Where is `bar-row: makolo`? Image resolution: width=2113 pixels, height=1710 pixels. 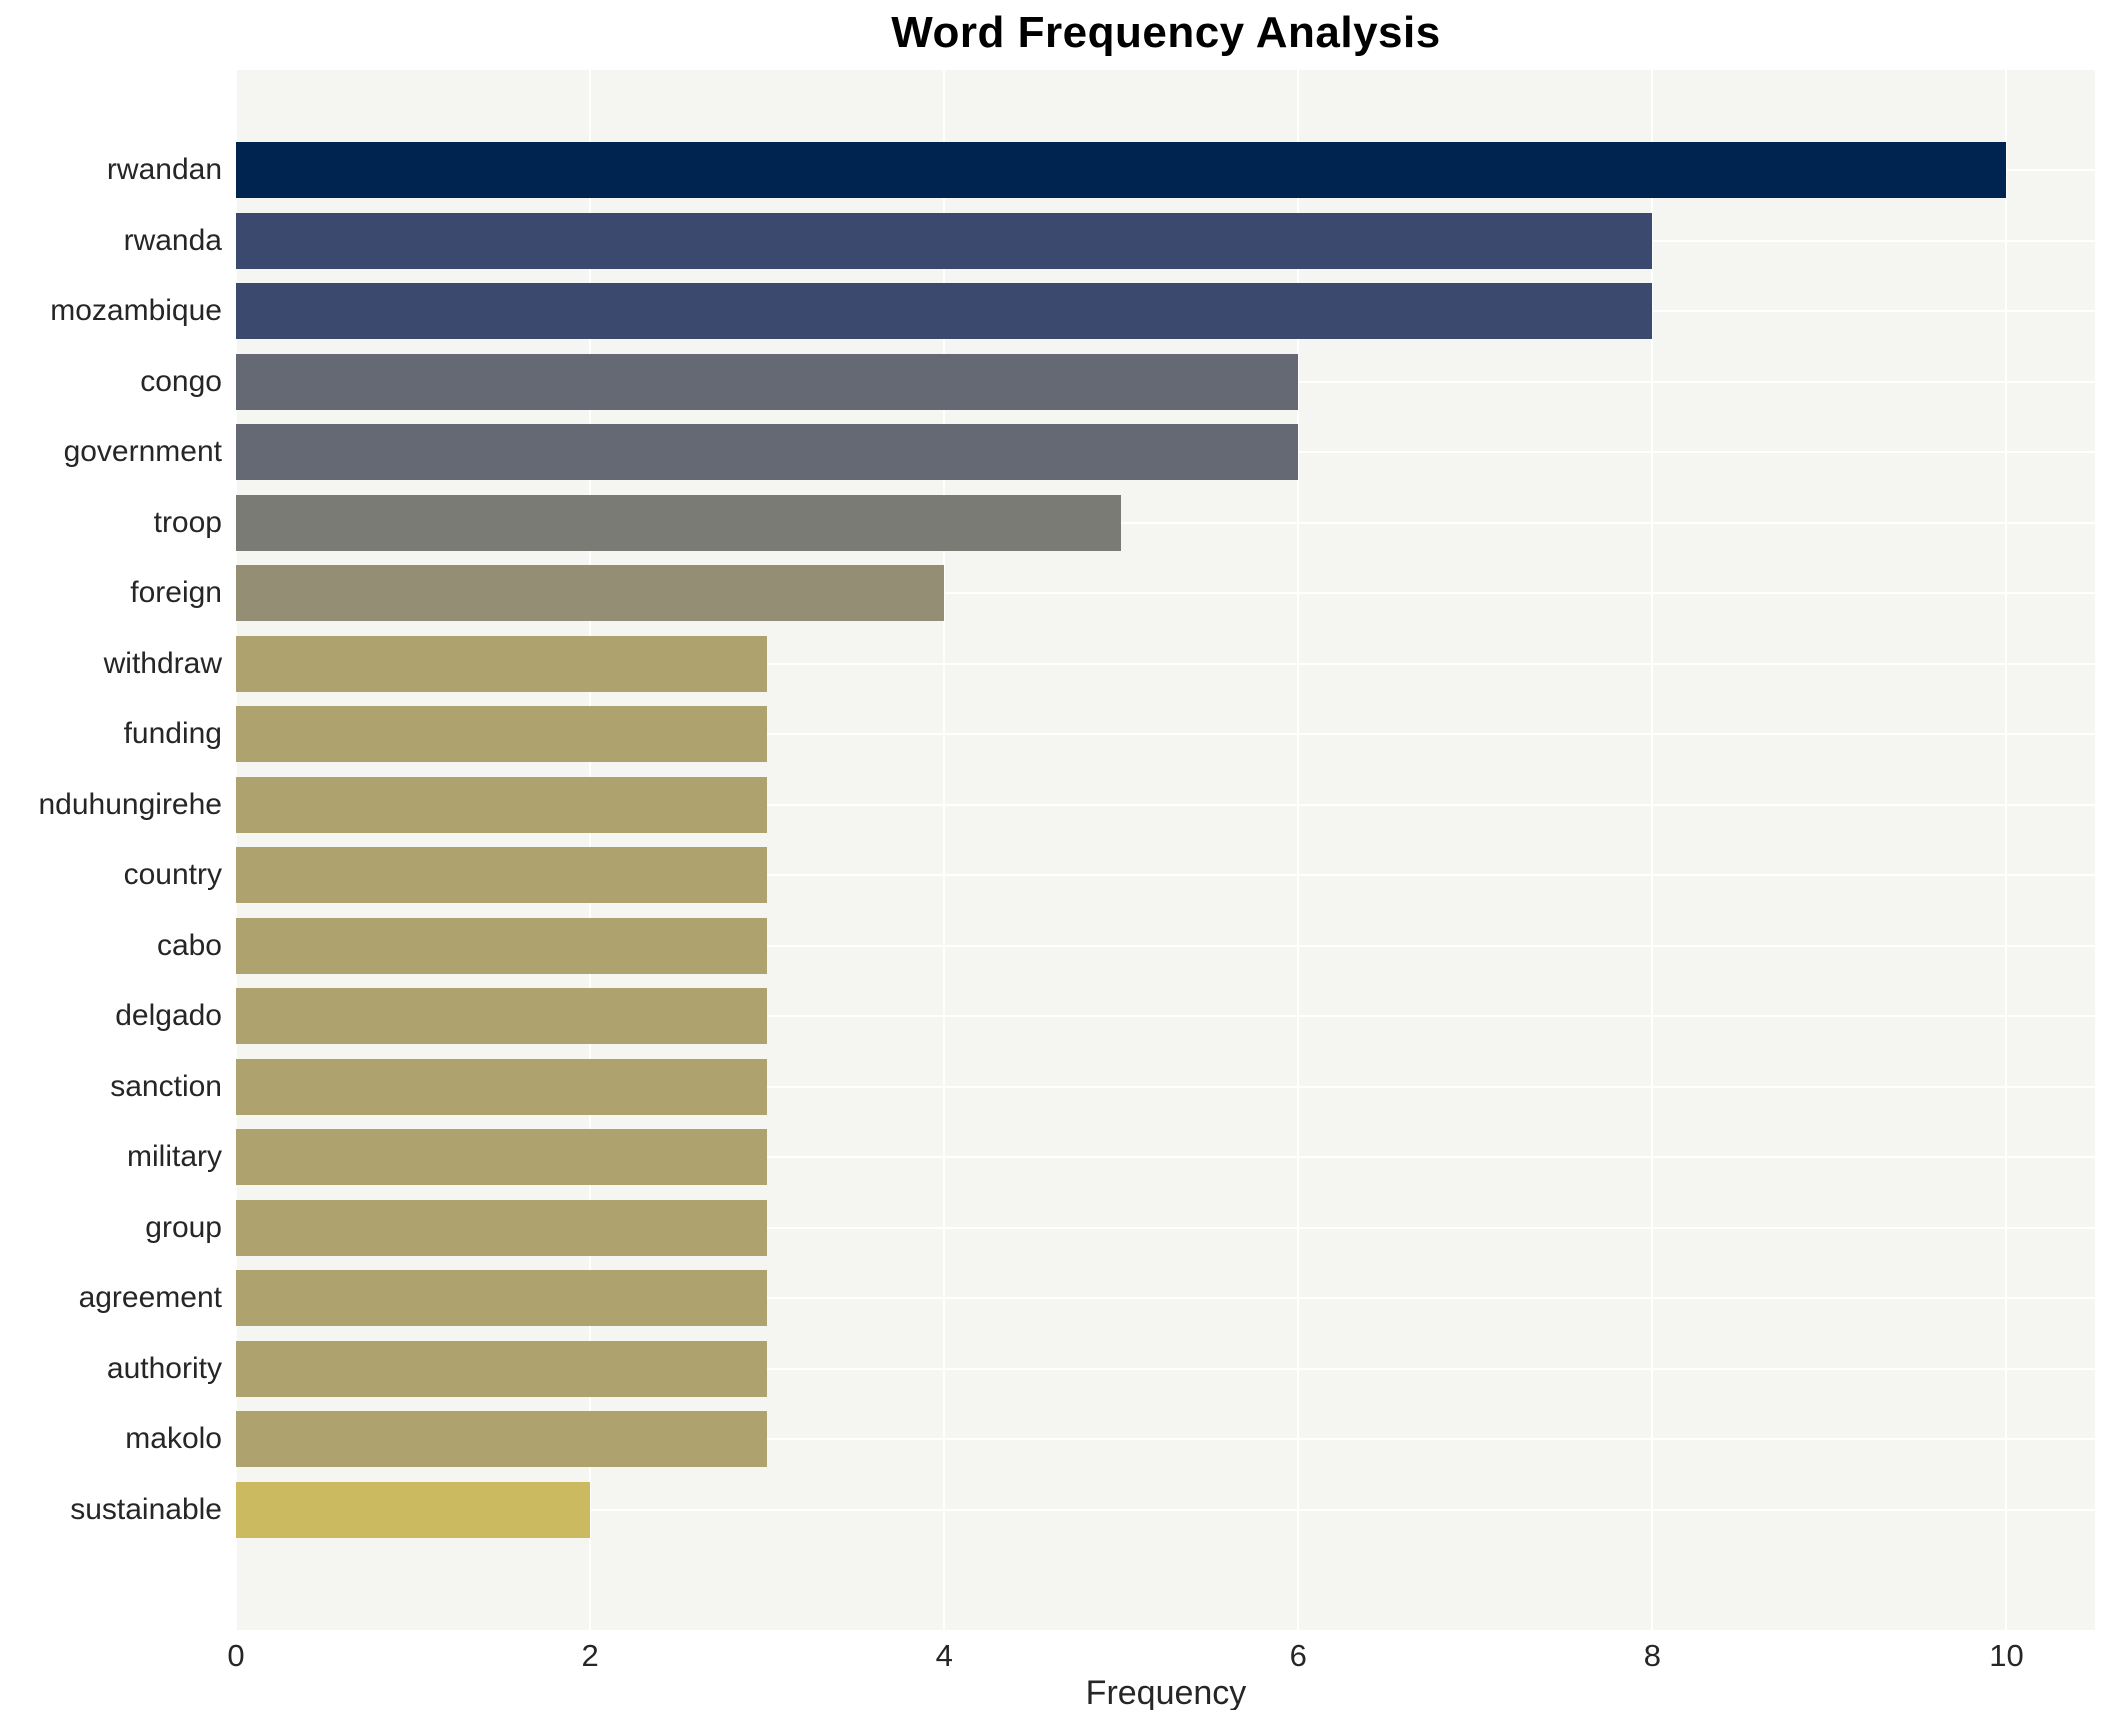 bar-row: makolo is located at coordinates (1110, 1439).